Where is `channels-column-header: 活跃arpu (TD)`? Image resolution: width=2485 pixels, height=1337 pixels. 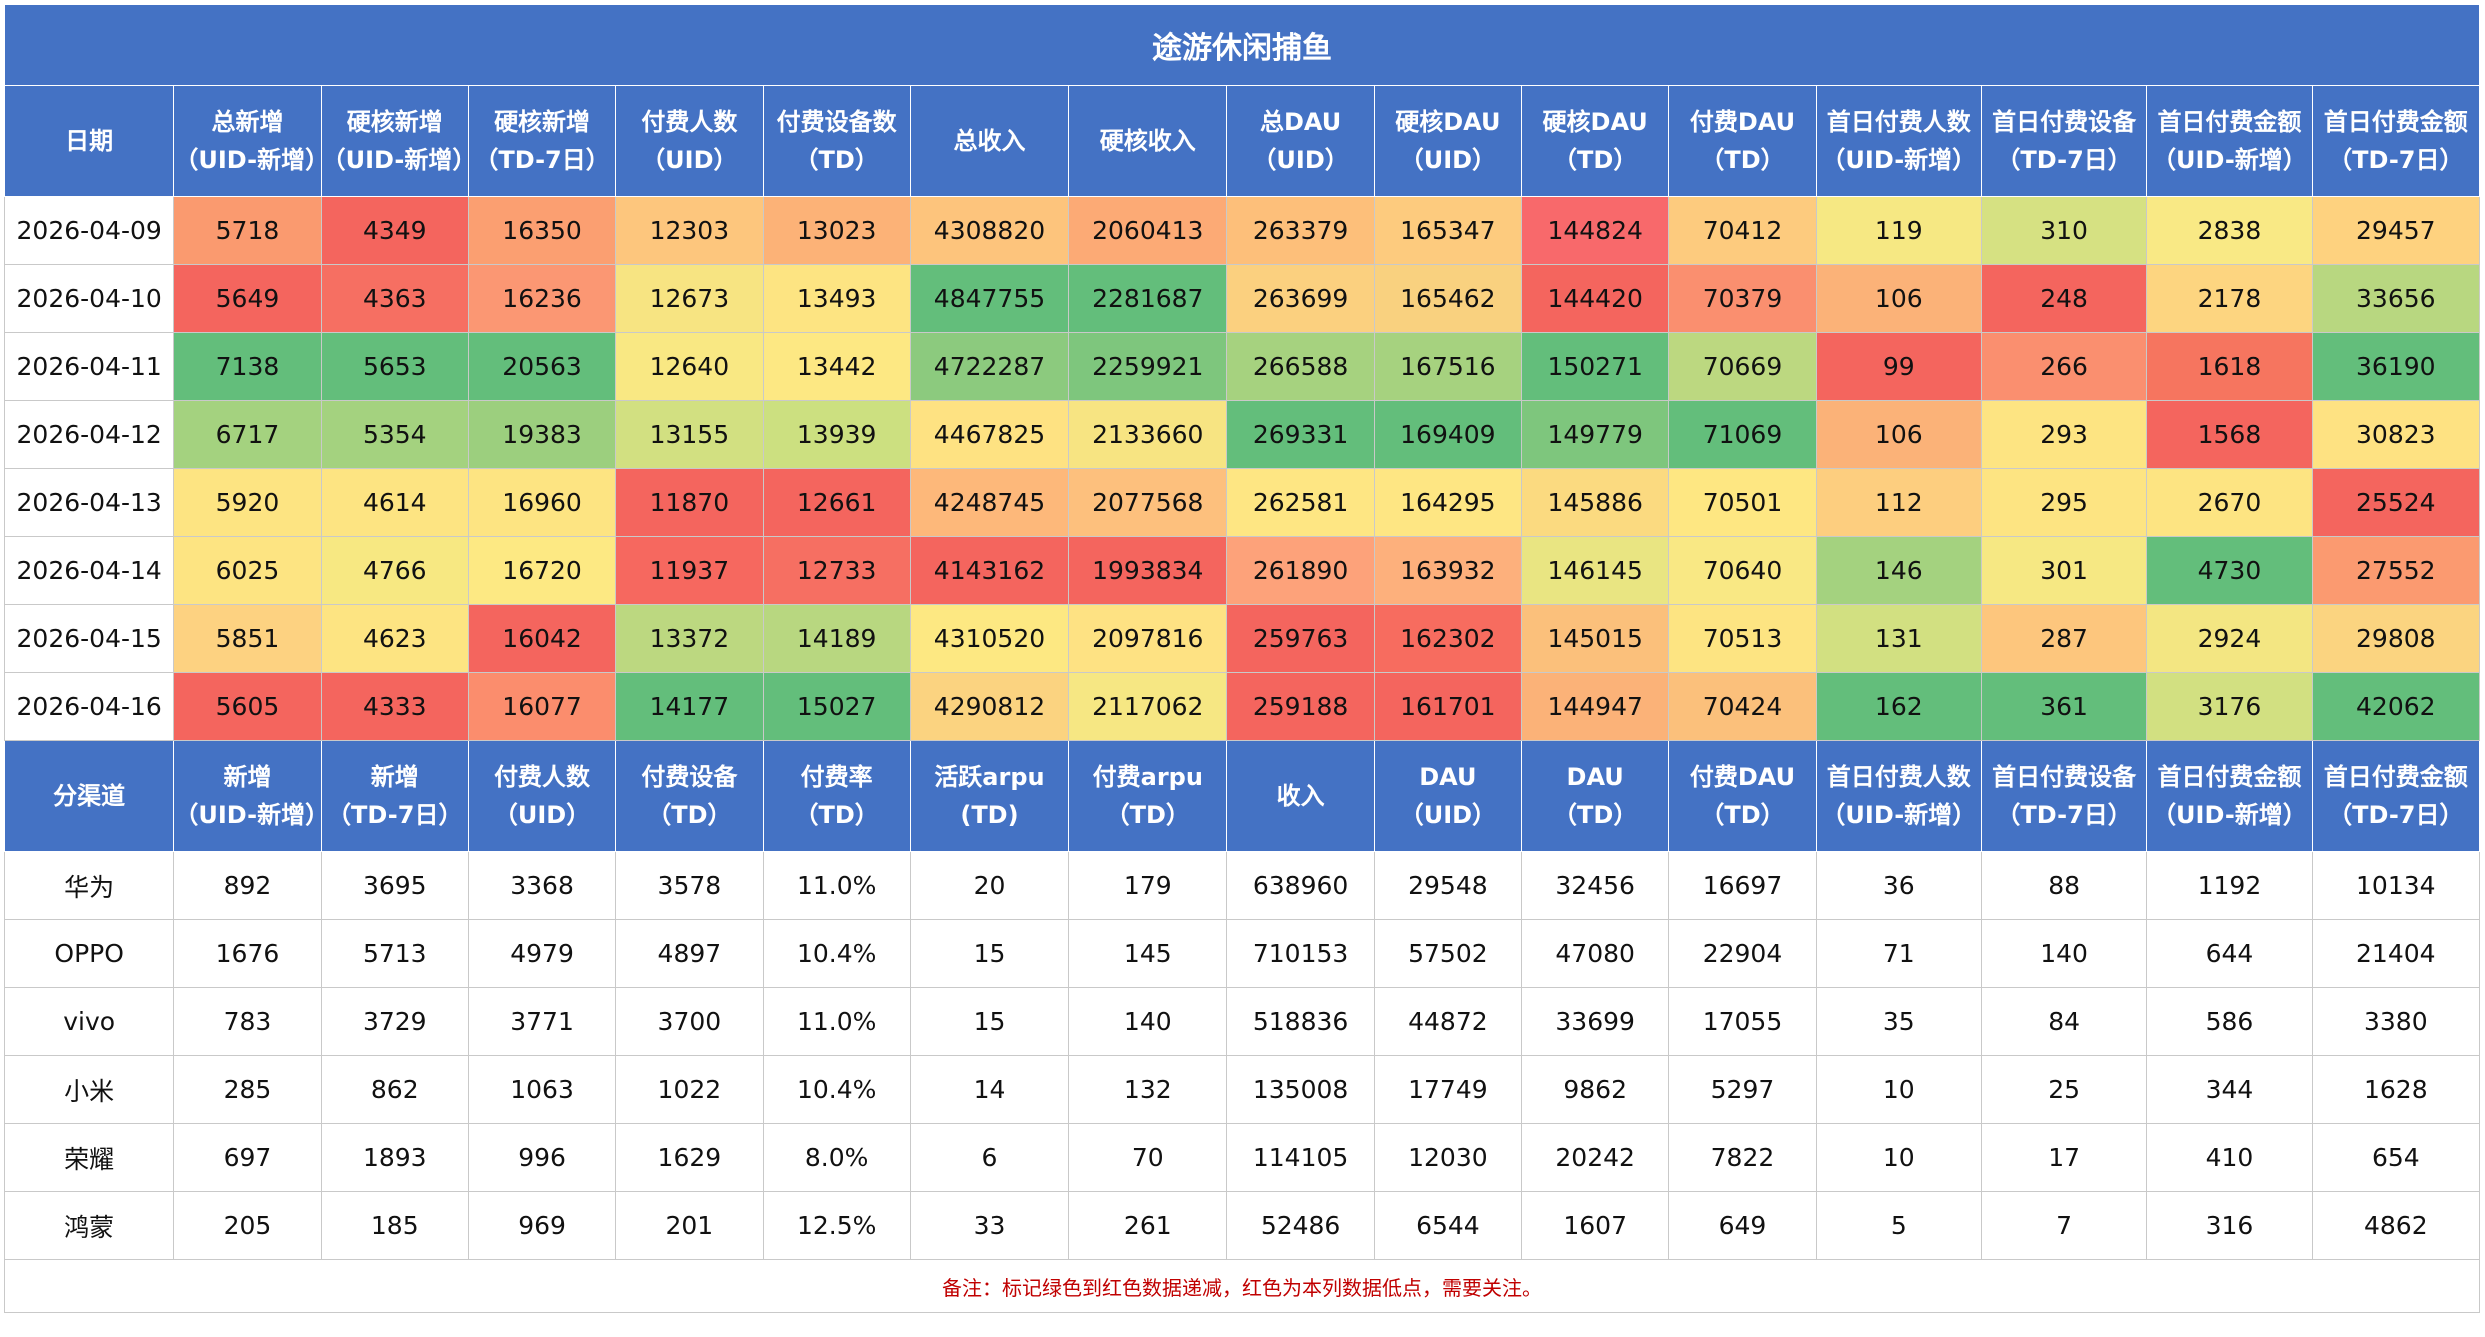 channels-column-header: 活跃arpu (TD) is located at coordinates (989, 796).